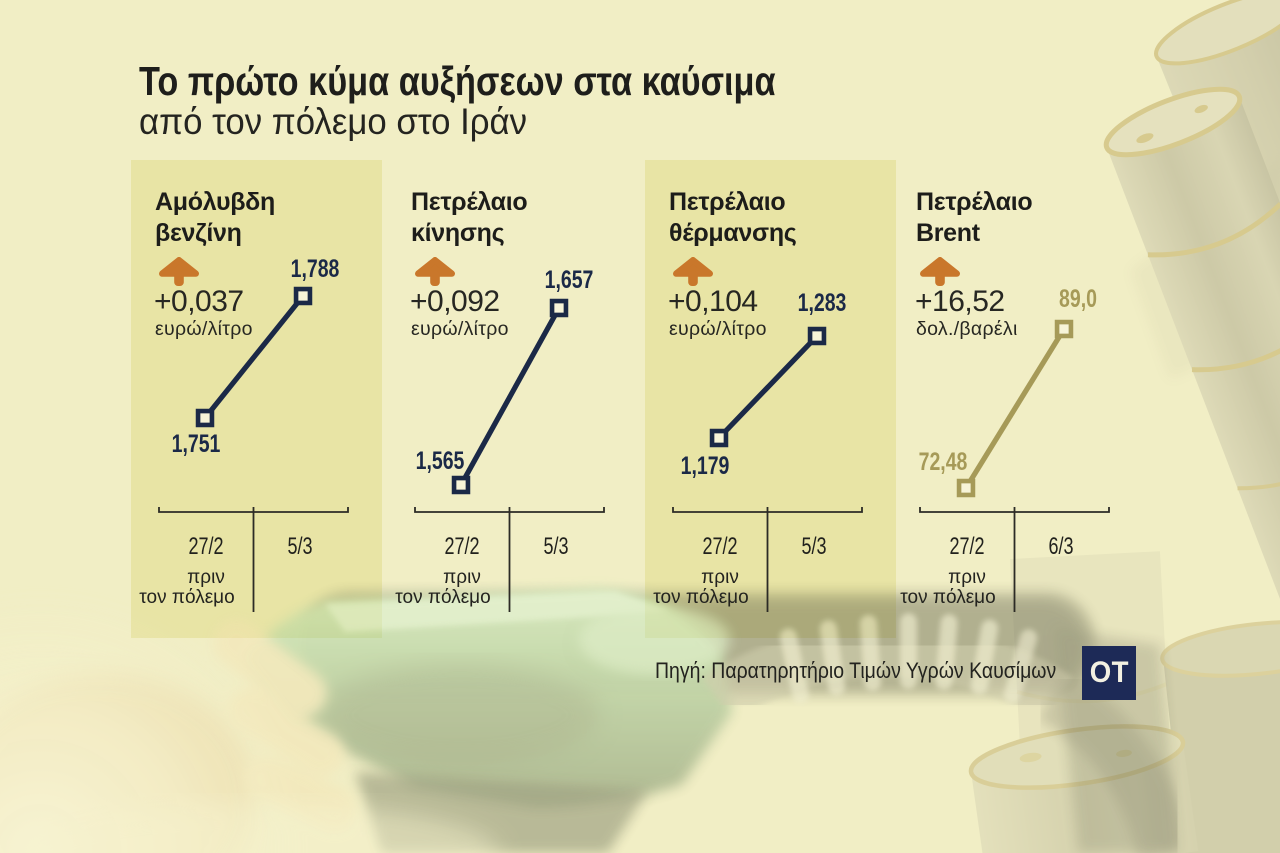 The height and width of the screenshot is (853, 1280). What do you see at coordinates (733, 233) in the screenshot?
I see `panel-title-line2: θέρμανσης` at bounding box center [733, 233].